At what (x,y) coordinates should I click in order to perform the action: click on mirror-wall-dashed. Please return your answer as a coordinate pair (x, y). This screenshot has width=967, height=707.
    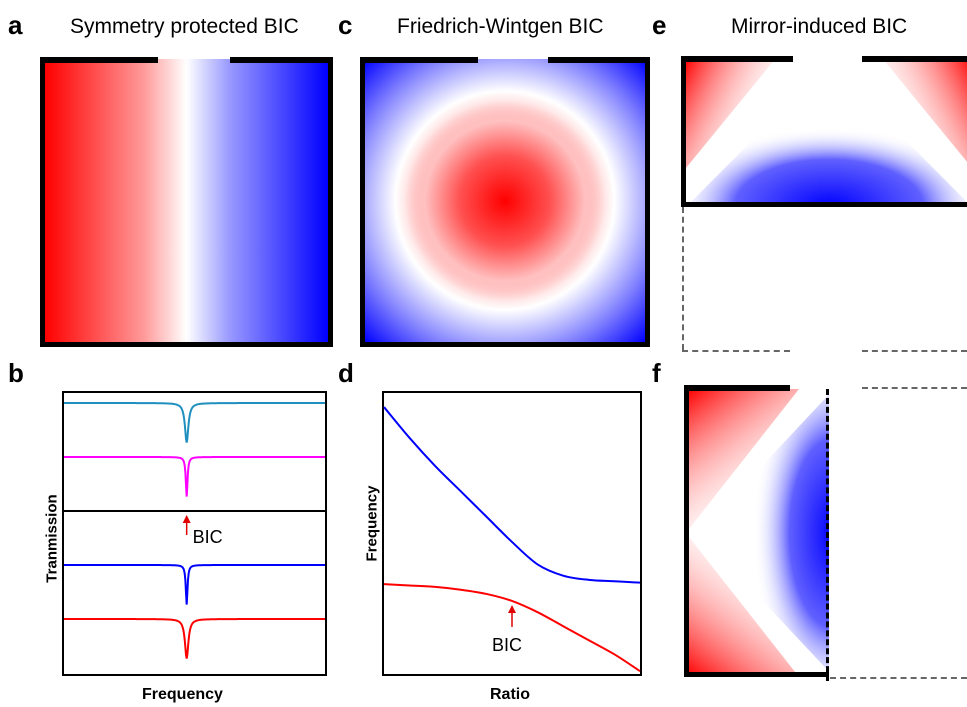
    Looking at the image, I should click on (827, 535).